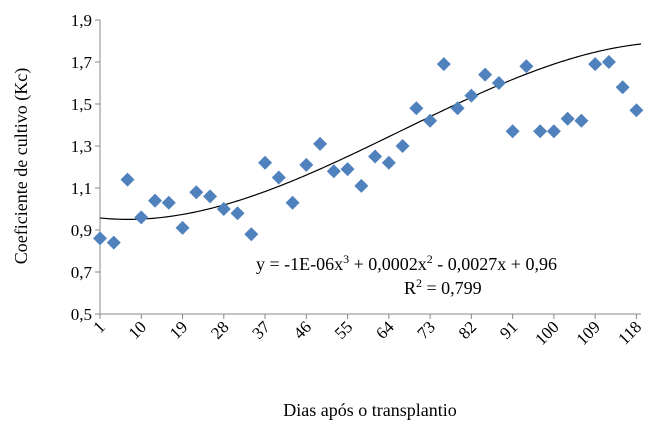 This screenshot has width=651, height=421. I want to click on x-tick-label: 100, so click(546, 332).